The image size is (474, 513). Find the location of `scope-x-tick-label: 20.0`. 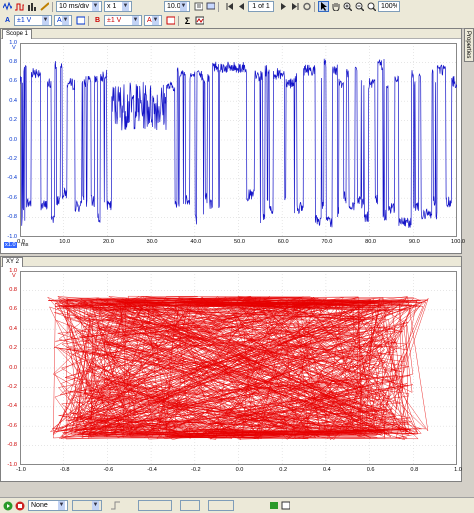

scope-x-tick-label: 20.0 is located at coordinates (108, 242).